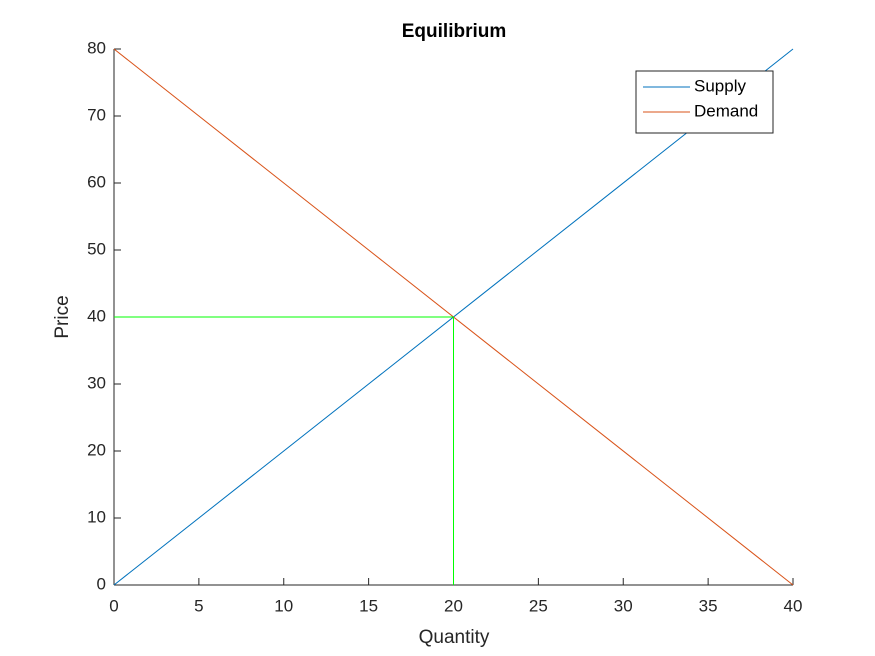 This screenshot has width=875, height=656. What do you see at coordinates (96, 315) in the screenshot?
I see `y-tick-label: 40` at bounding box center [96, 315].